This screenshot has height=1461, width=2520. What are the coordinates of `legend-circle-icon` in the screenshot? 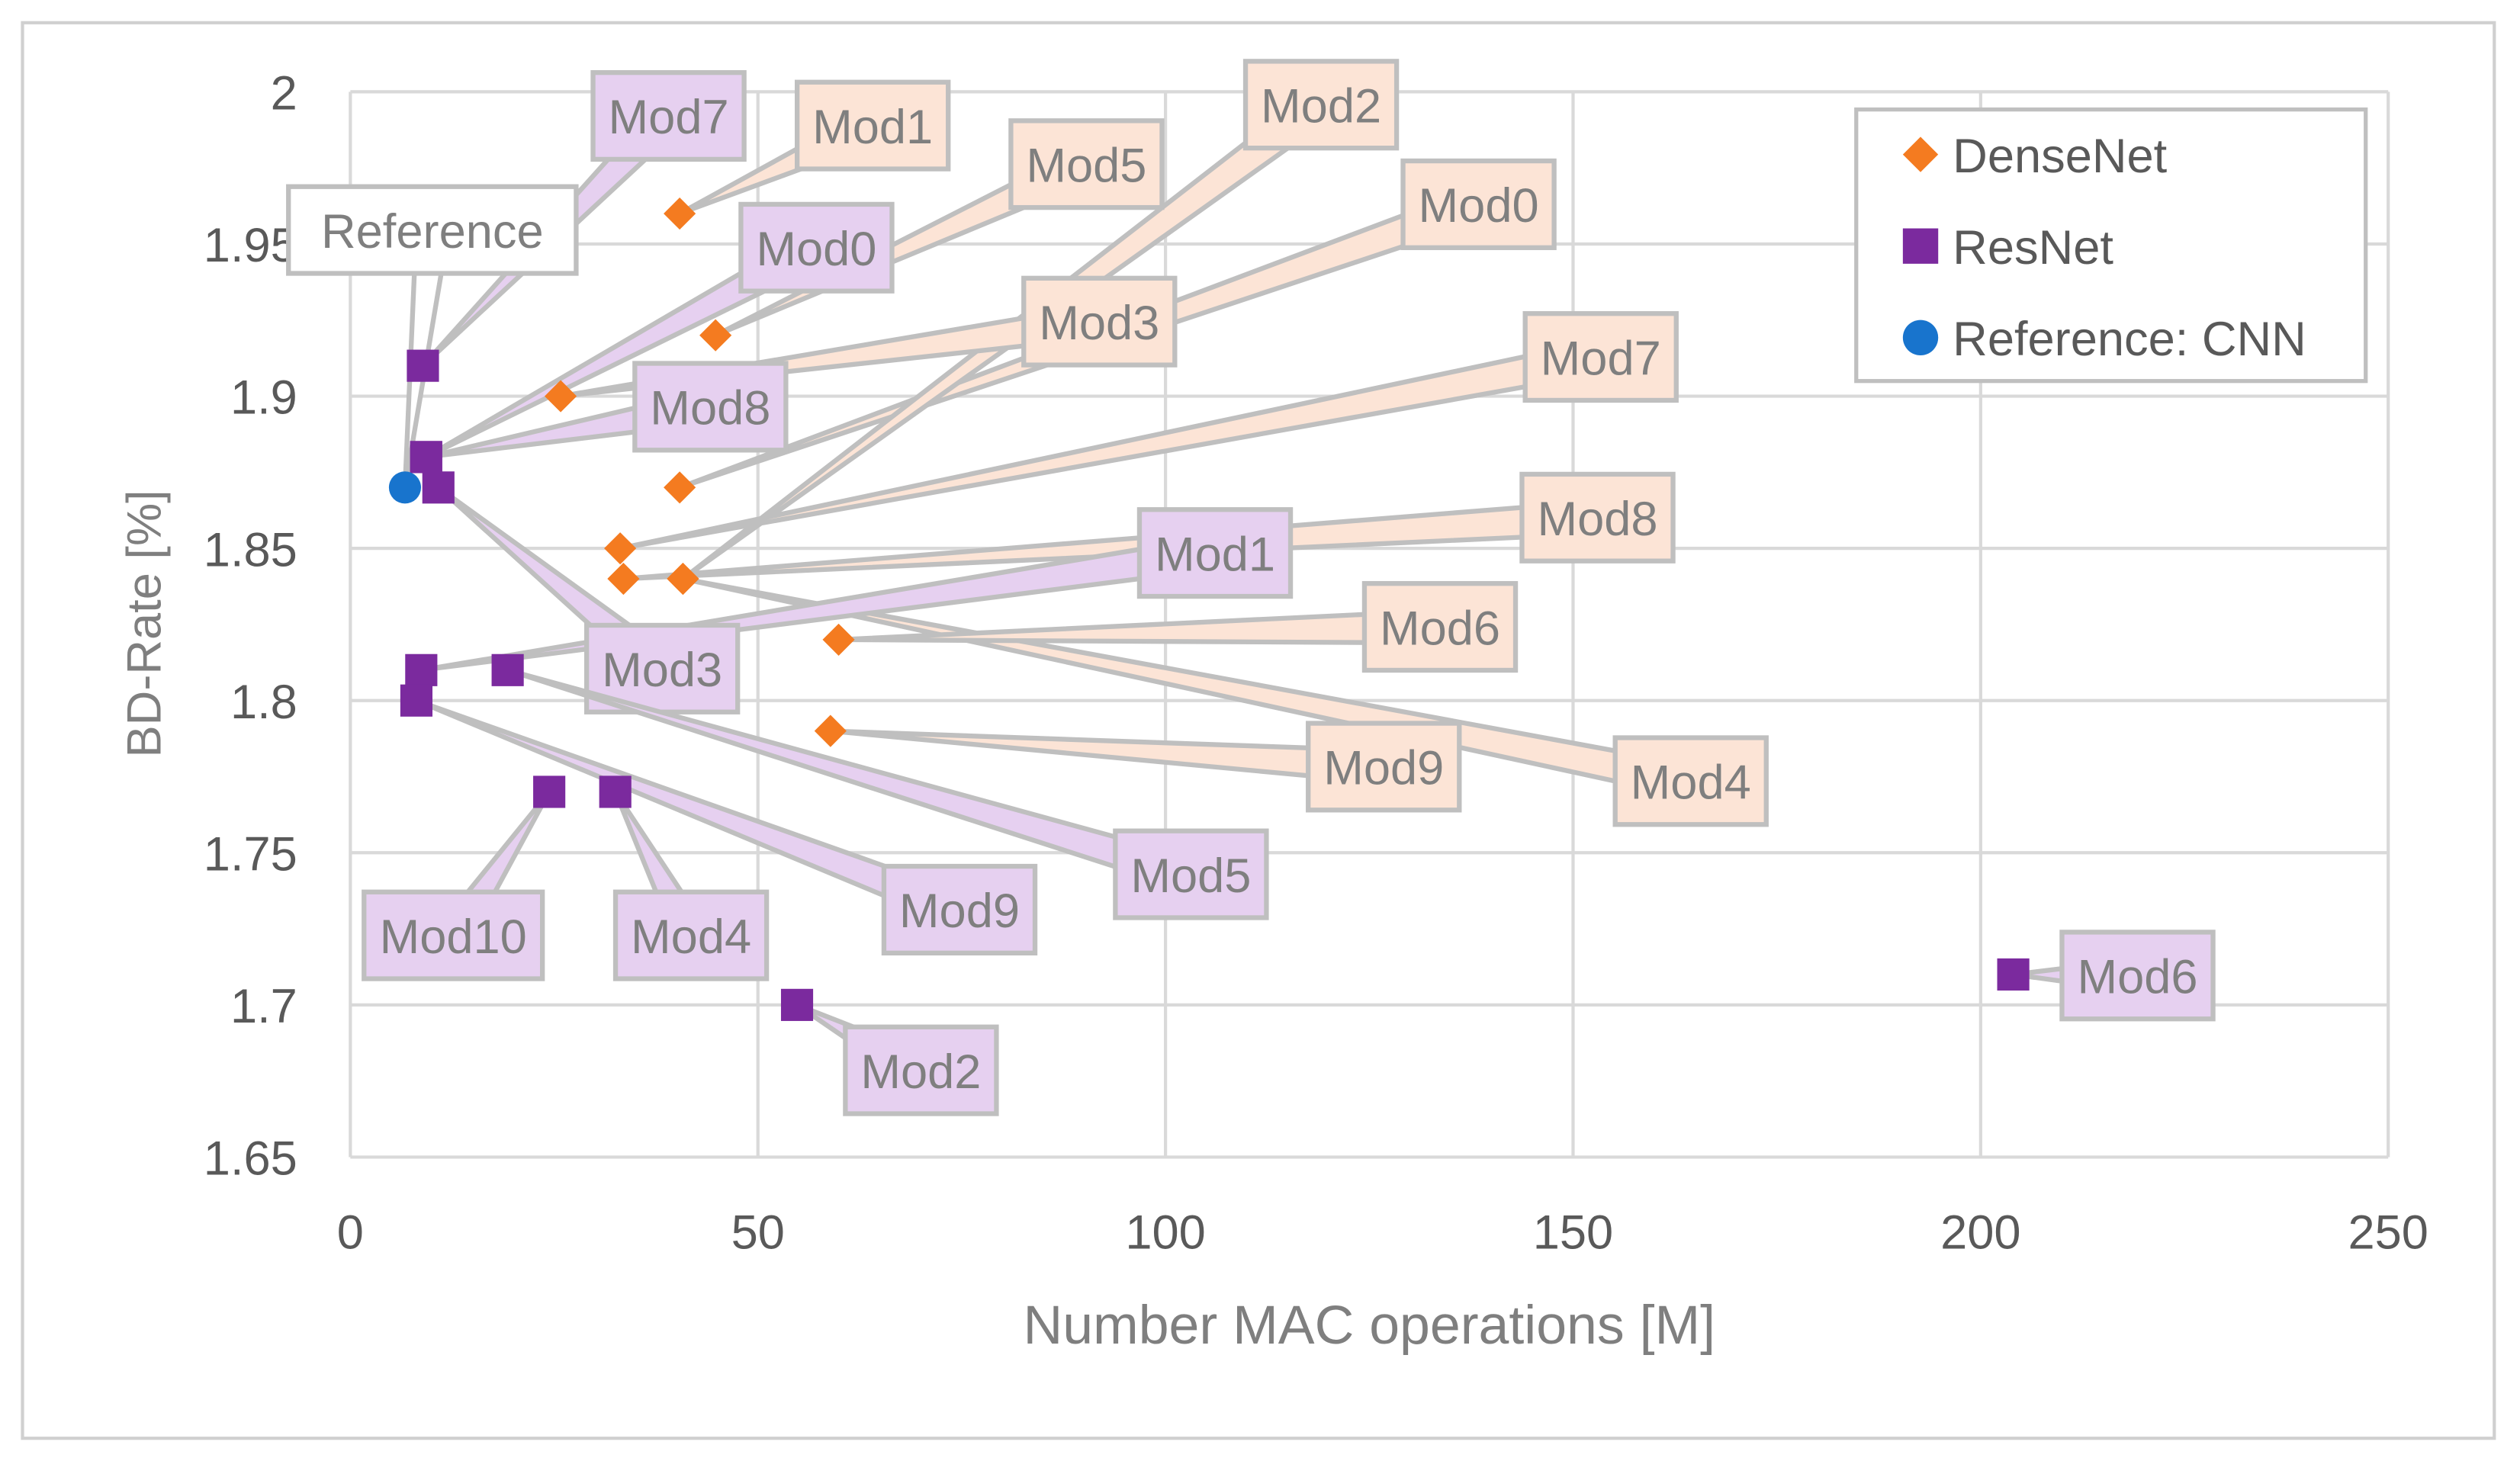 It's located at (1920, 337).